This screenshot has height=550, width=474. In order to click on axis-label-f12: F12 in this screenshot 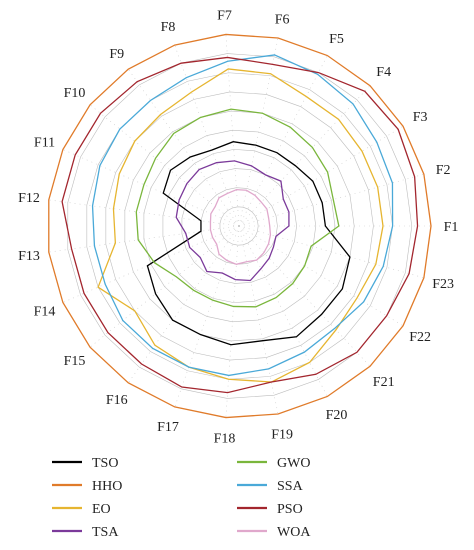, I will do `click(29, 198)`.